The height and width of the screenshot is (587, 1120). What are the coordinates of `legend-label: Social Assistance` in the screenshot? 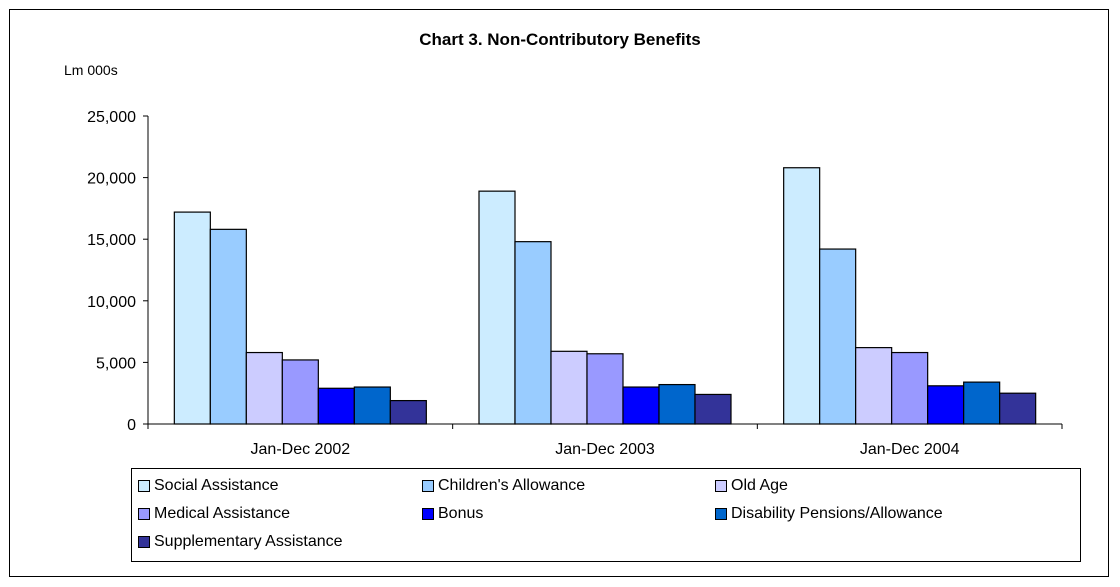 It's located at (216, 485).